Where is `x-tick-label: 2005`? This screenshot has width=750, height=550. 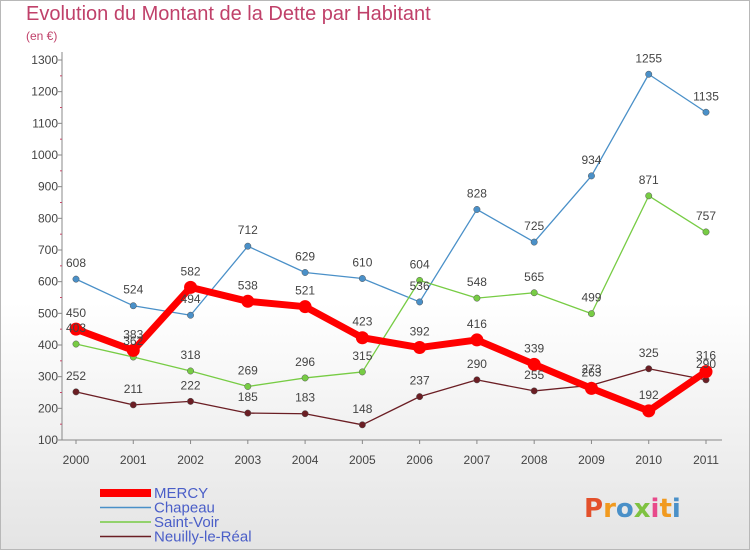
x-tick-label: 2005 is located at coordinates (362, 460).